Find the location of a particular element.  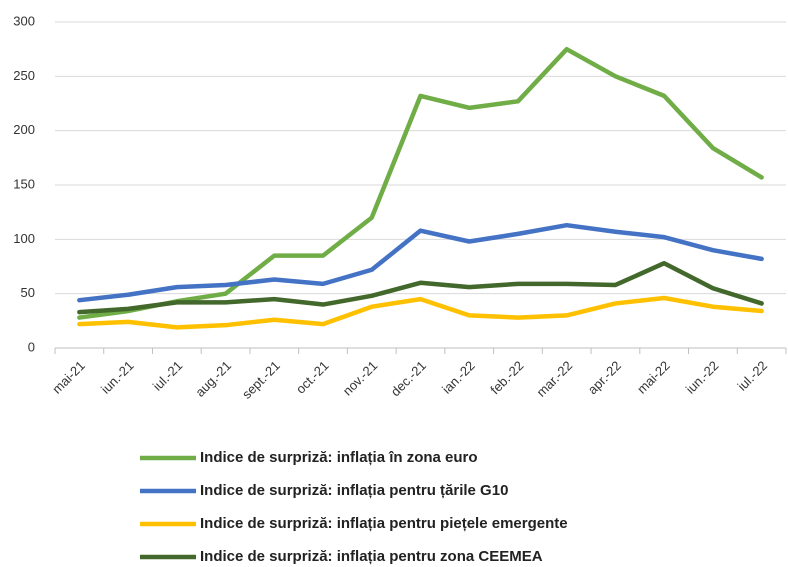

x-tick-label: mar.-22 is located at coordinates (554, 379).